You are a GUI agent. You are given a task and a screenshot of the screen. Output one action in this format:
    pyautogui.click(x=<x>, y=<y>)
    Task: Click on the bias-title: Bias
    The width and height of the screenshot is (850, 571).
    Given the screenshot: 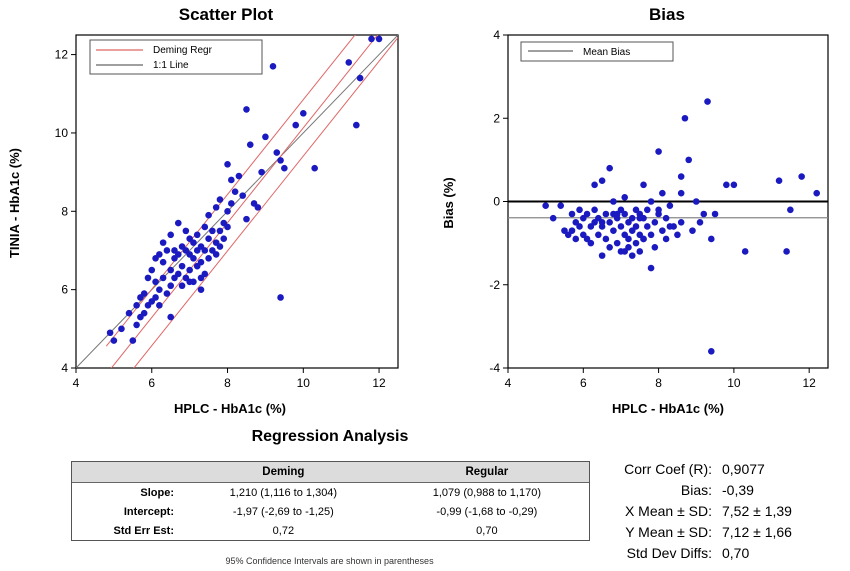 What is the action you would take?
    pyautogui.click(x=667, y=14)
    